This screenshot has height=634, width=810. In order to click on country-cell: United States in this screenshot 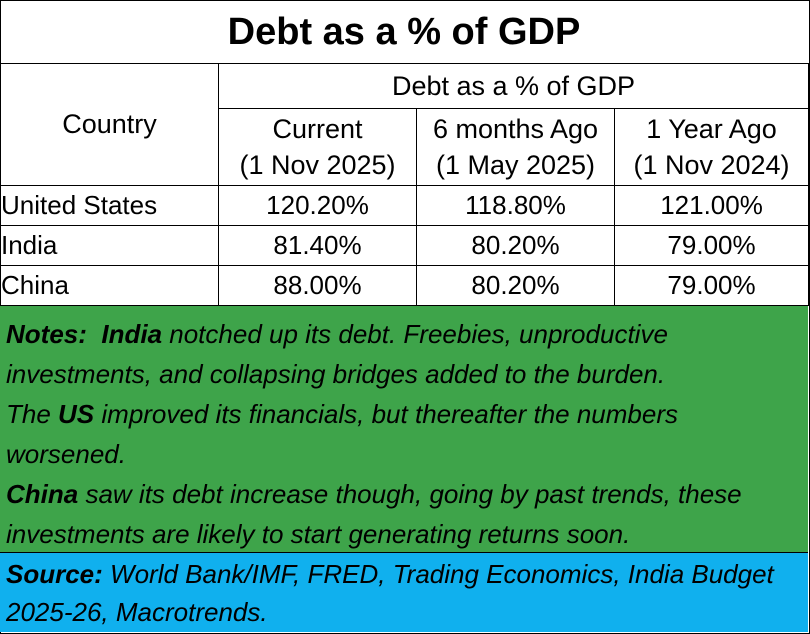, I will do `click(109, 205)`.